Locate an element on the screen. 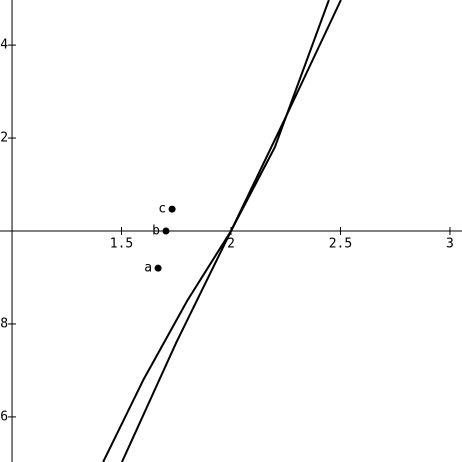  x-tick-label: 1.5 is located at coordinates (121, 244).